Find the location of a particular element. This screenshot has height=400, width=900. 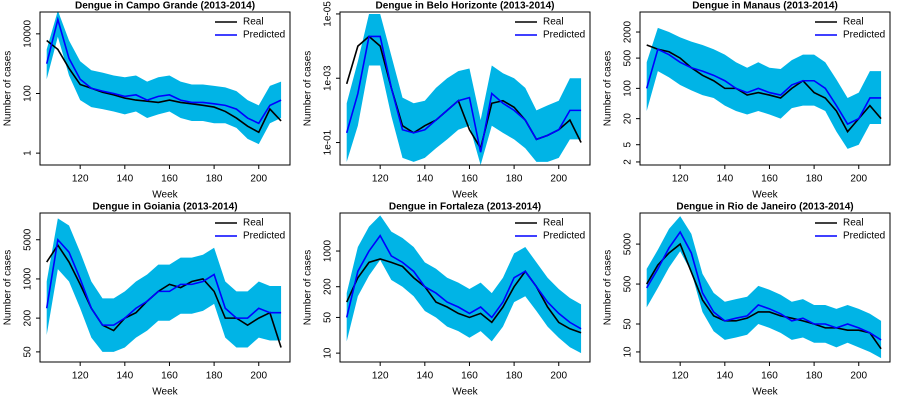

y-tick-label: 20 is located at coordinates (628, 119).